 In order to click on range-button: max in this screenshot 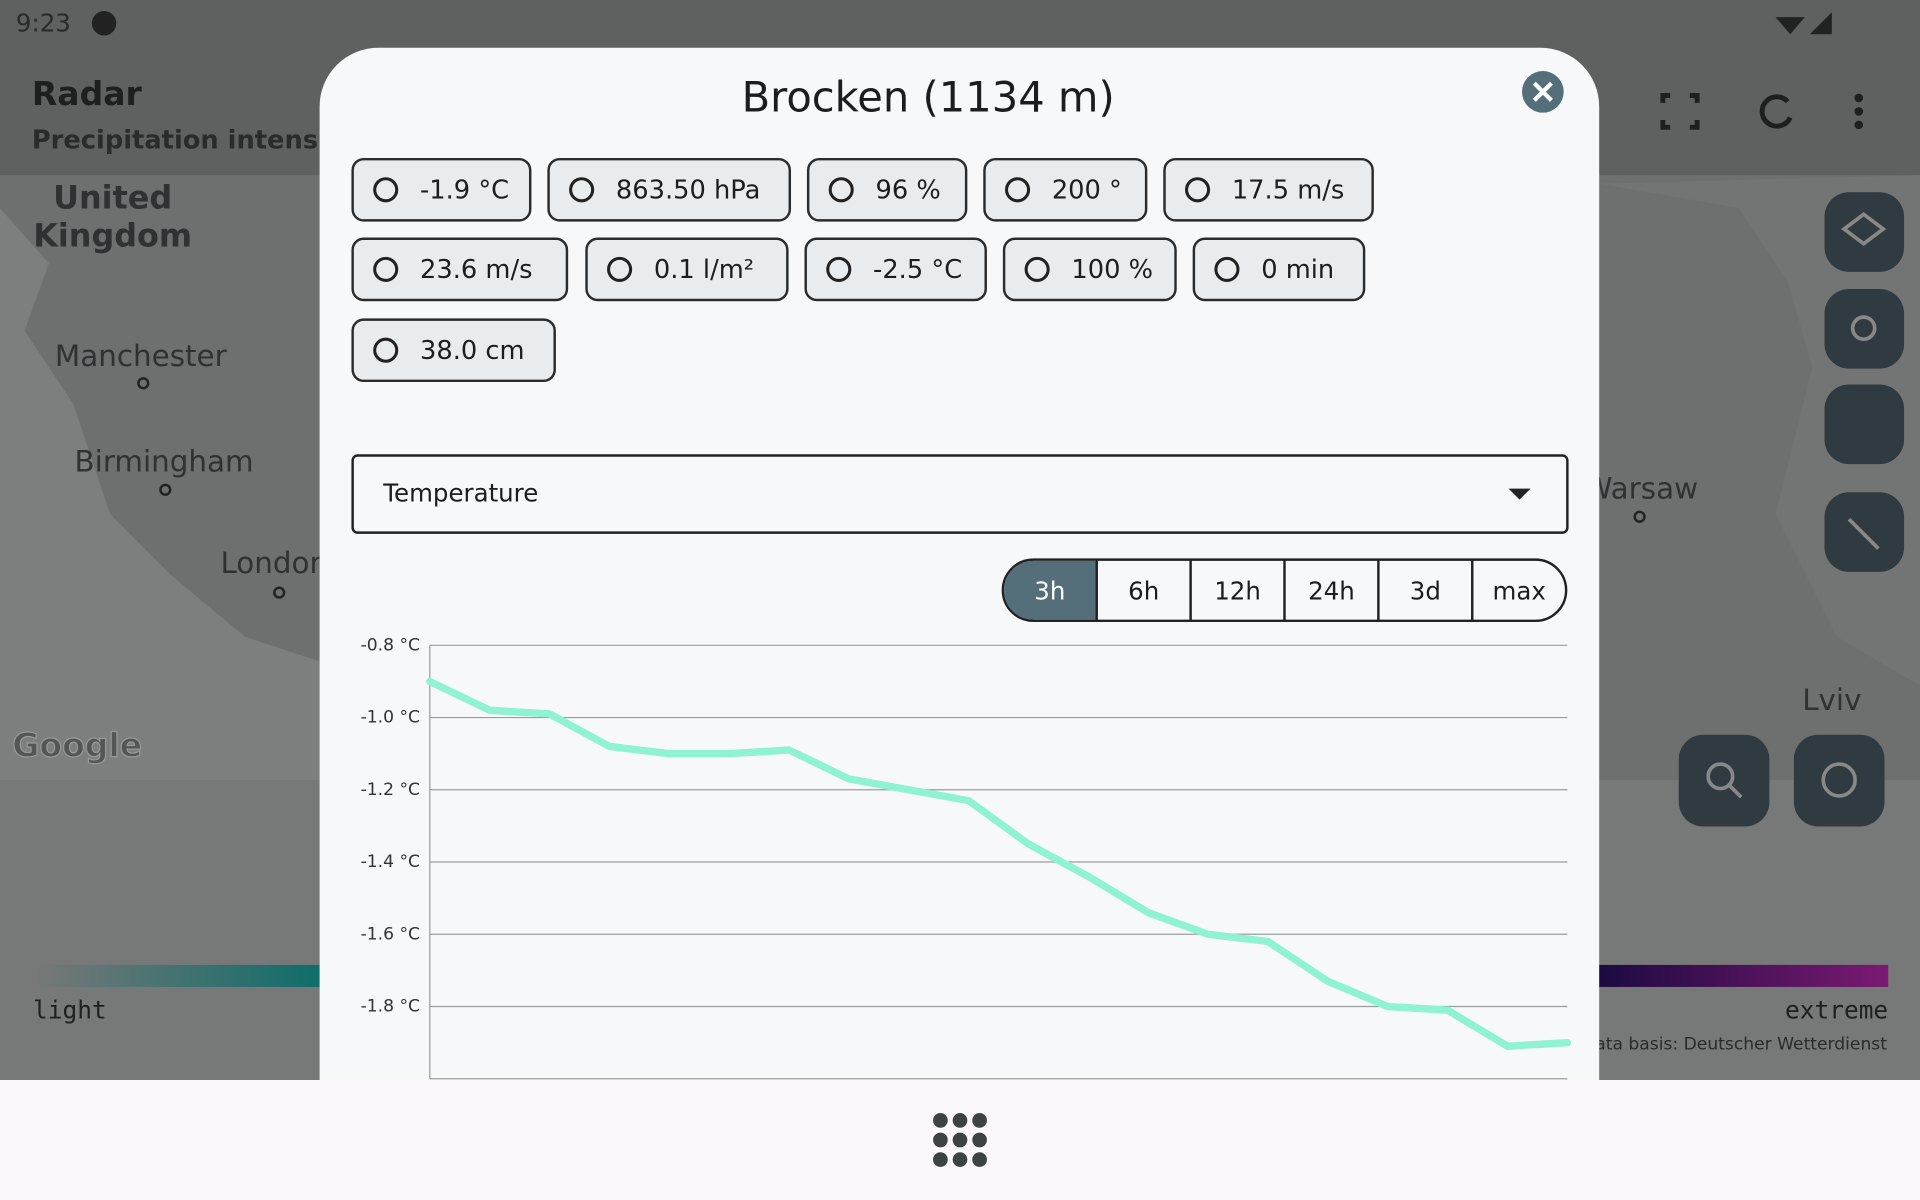, I will do `click(1519, 591)`.